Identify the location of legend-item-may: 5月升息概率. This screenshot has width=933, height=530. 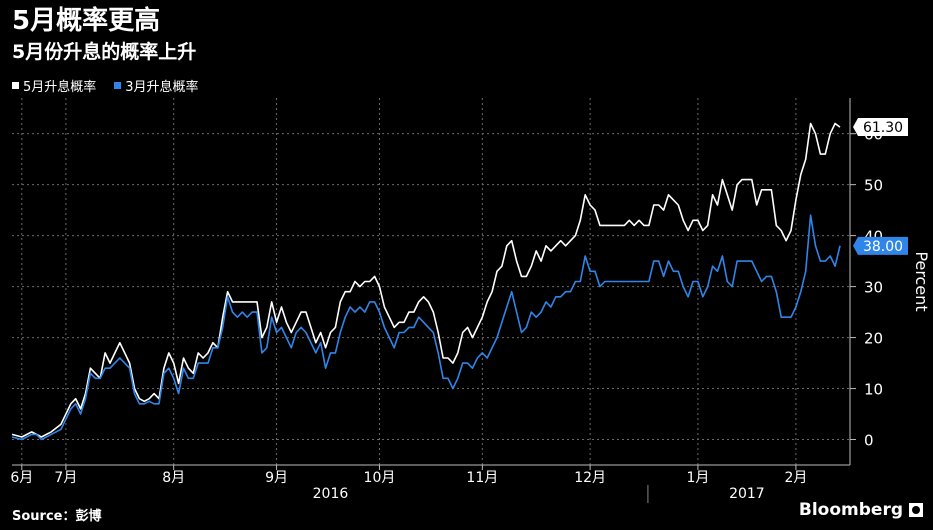
(54, 85).